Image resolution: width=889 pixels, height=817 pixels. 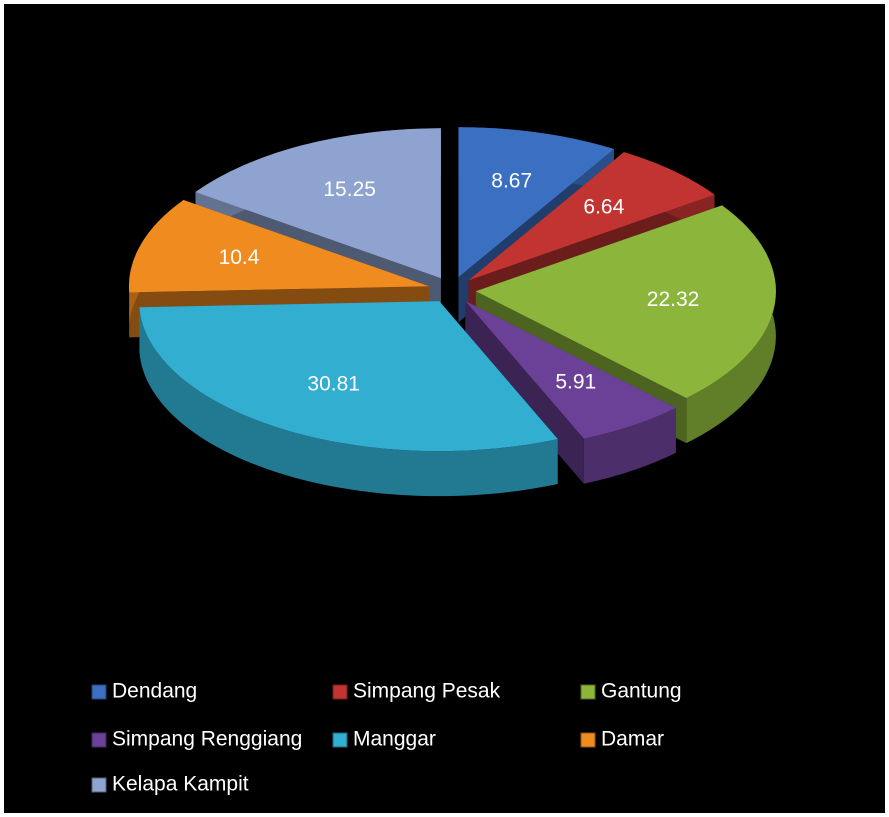 What do you see at coordinates (673, 299) in the screenshot?
I see `data-label: 22.32` at bounding box center [673, 299].